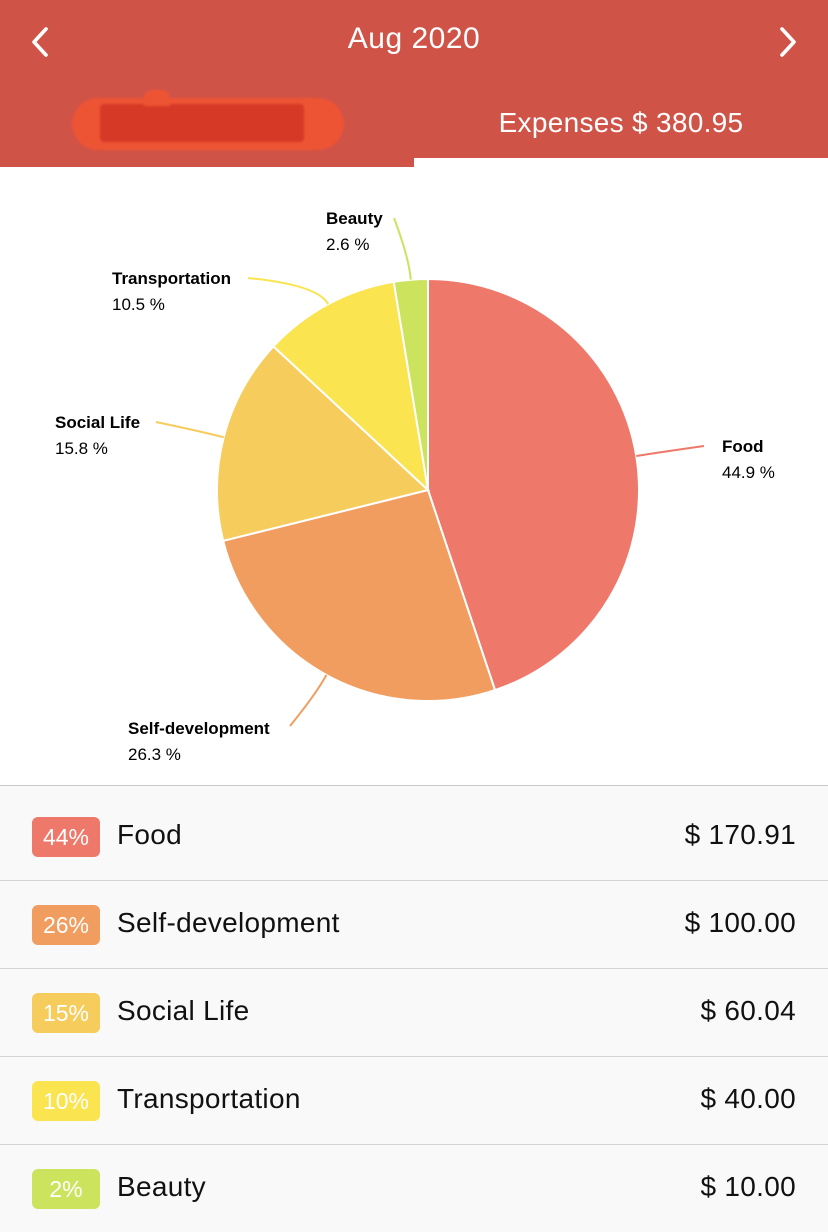 The height and width of the screenshot is (1232, 828). I want to click on pie-slice-transportation, so click(350, 386).